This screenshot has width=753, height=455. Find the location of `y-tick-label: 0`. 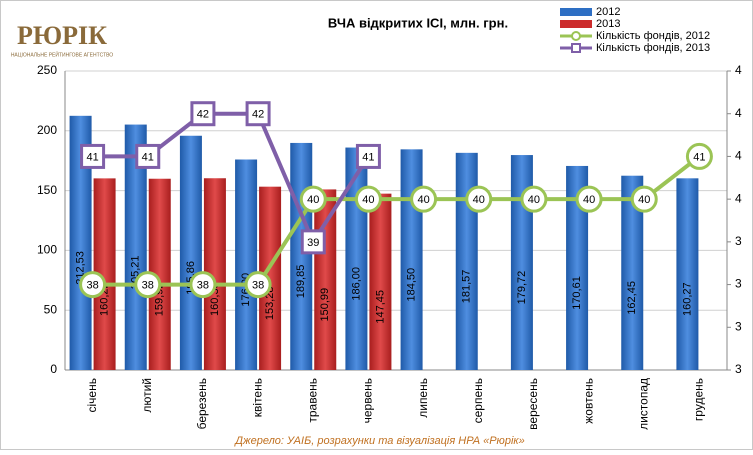

y-tick-label: 0 is located at coordinates (53, 369).